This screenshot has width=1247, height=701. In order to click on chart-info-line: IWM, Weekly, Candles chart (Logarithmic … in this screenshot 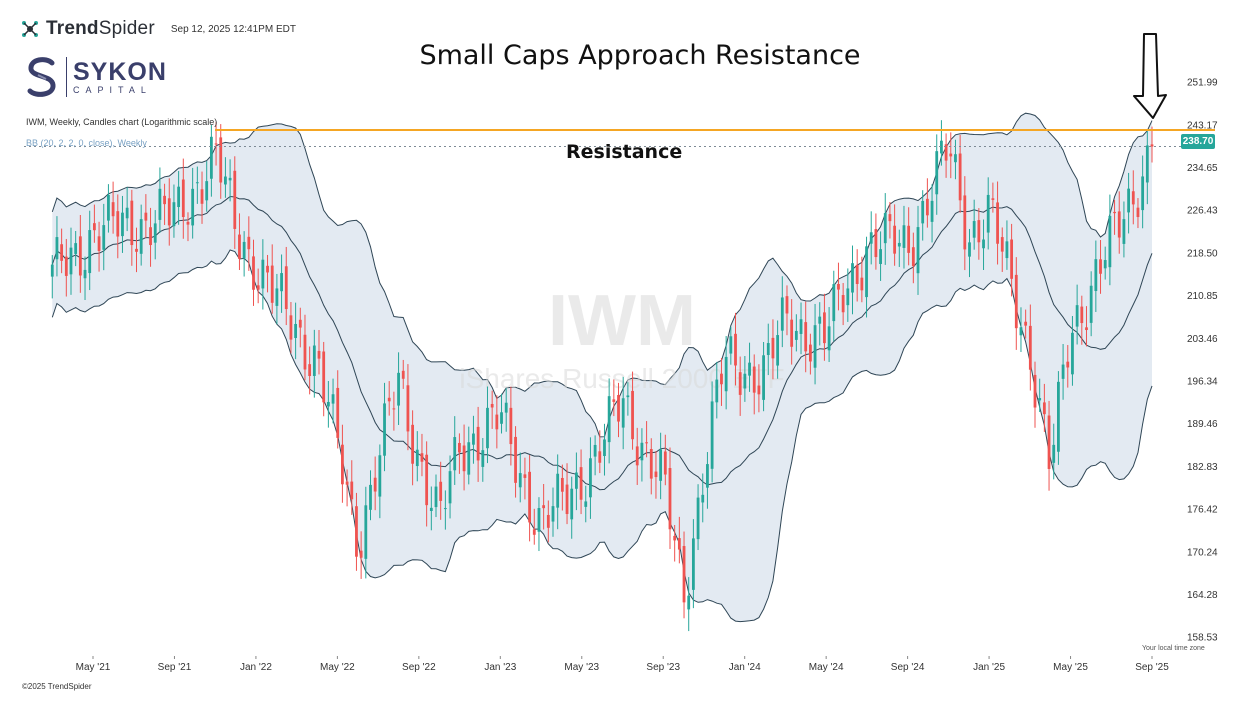, I will do `click(122, 122)`.